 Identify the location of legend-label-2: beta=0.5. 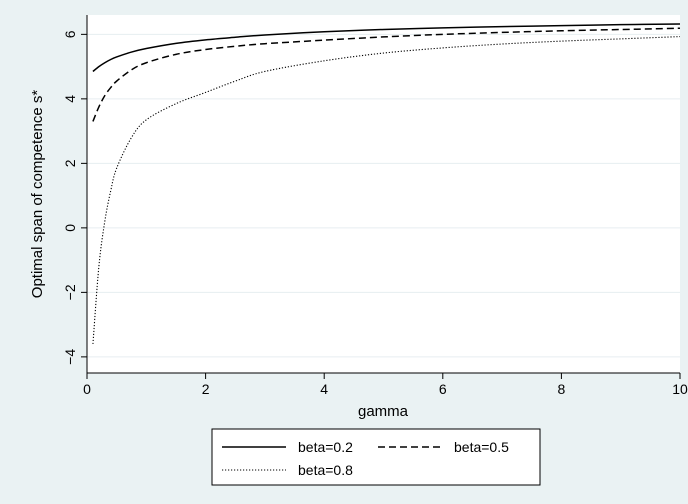
(481, 447).